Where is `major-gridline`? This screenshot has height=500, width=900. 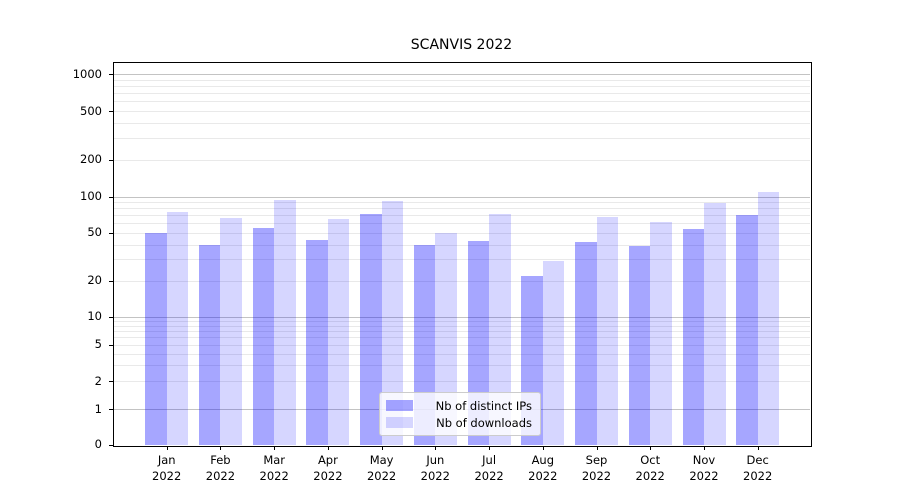
major-gridline is located at coordinates (462, 197).